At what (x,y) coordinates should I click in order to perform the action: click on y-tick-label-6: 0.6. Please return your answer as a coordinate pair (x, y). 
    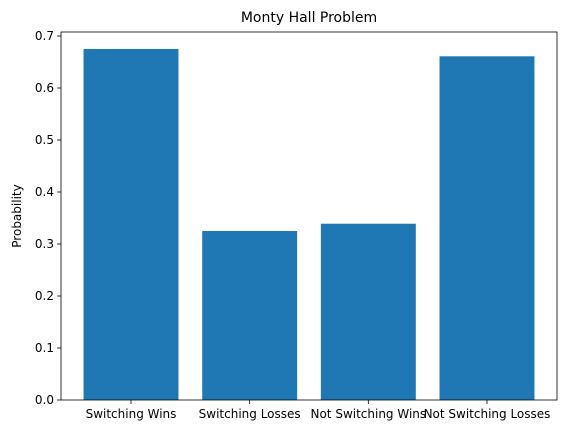
    Looking at the image, I should click on (44, 88).